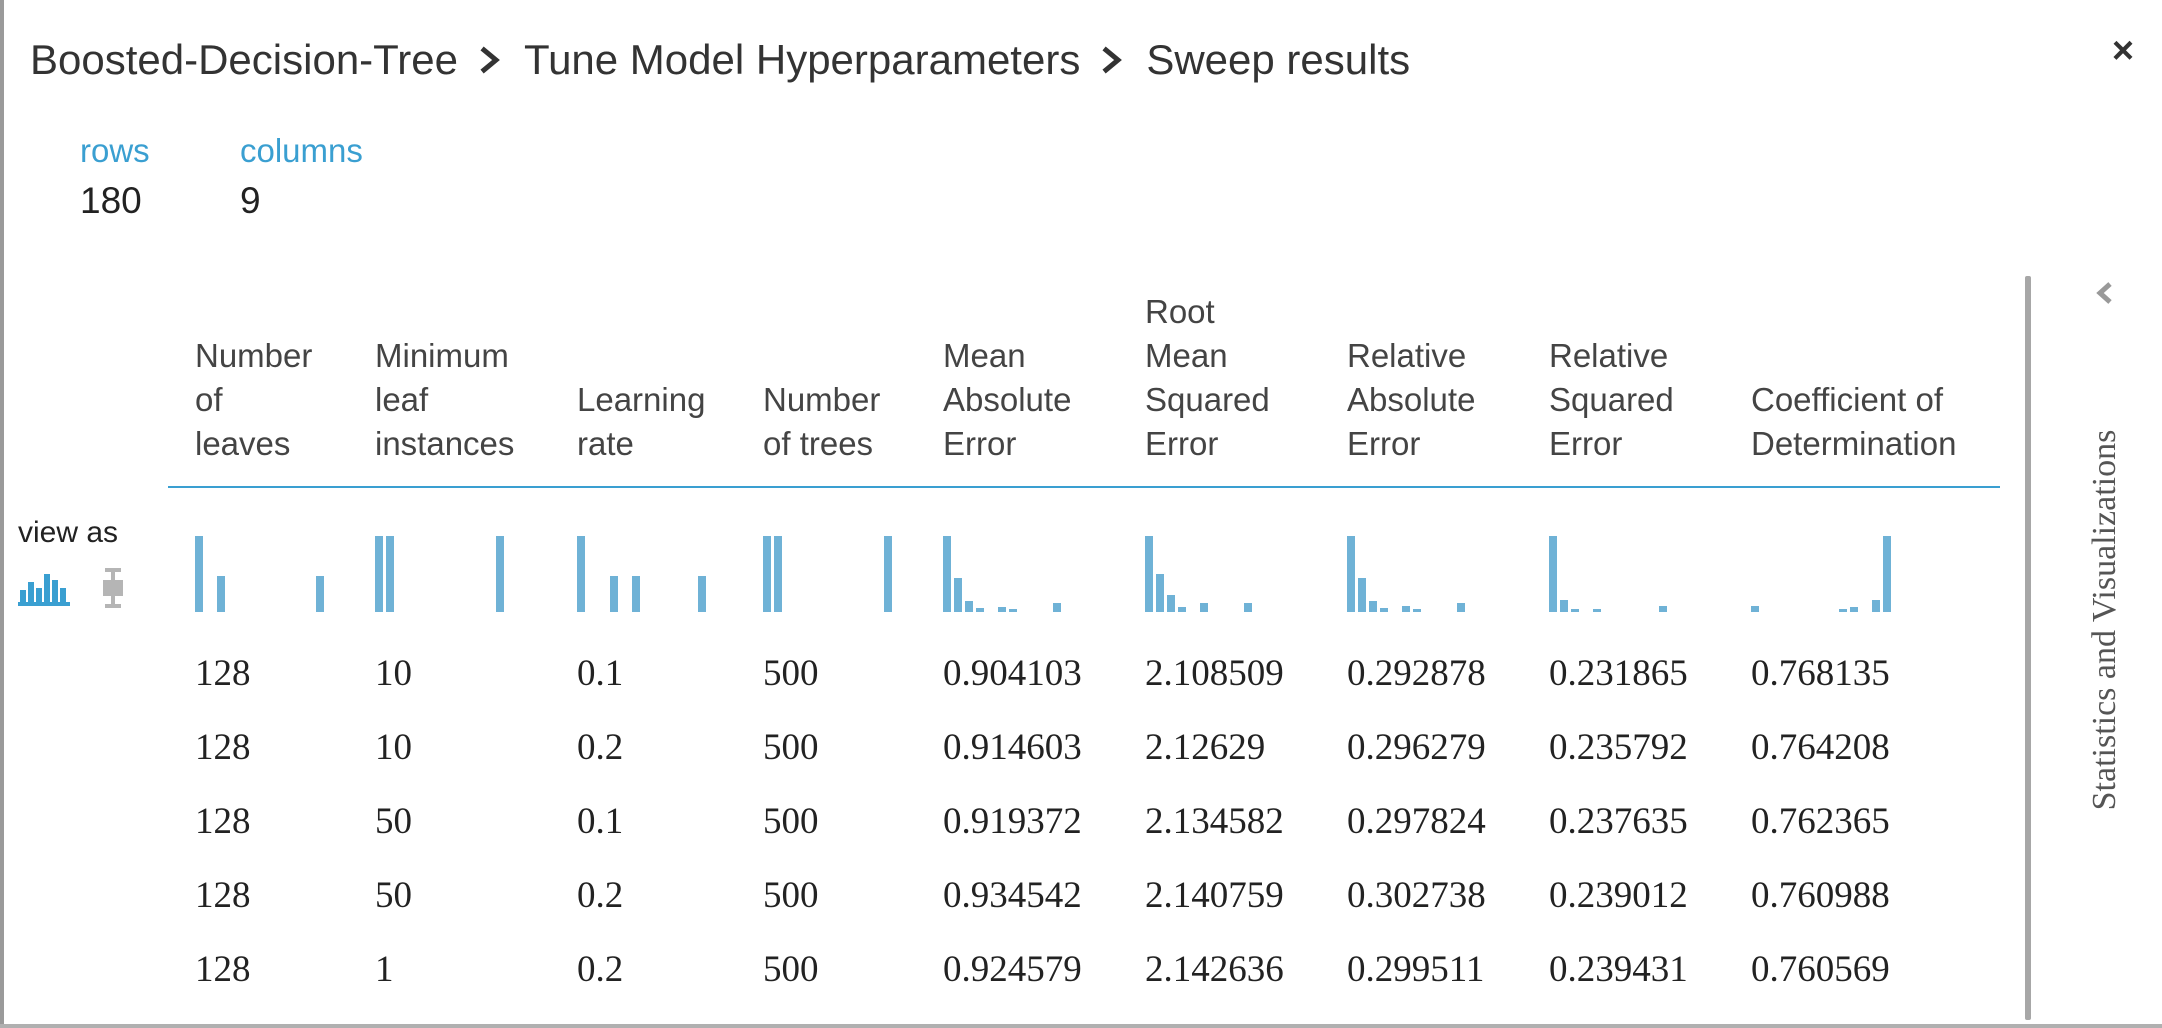 Image resolution: width=2162 pixels, height=1028 pixels. I want to click on table-cell: 0.235792, so click(1618, 747).